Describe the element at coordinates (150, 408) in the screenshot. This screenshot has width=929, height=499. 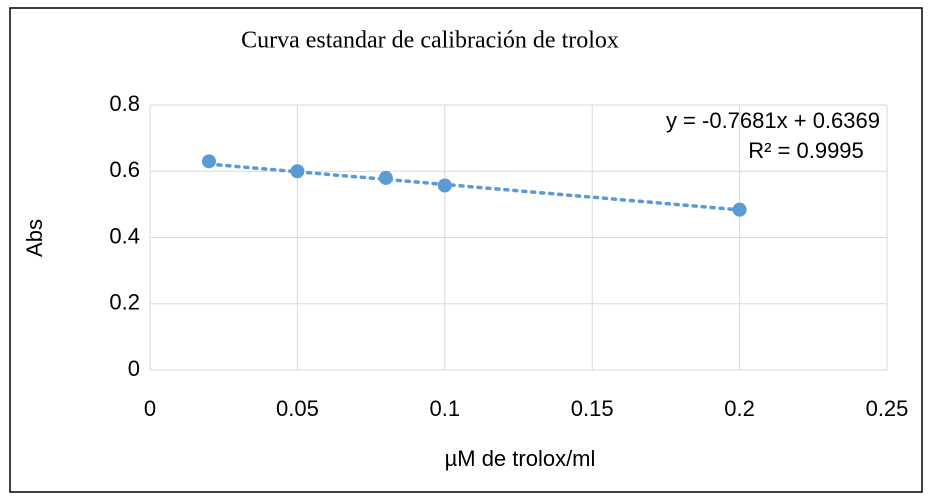
I see `x-tick-label: 0` at that location.